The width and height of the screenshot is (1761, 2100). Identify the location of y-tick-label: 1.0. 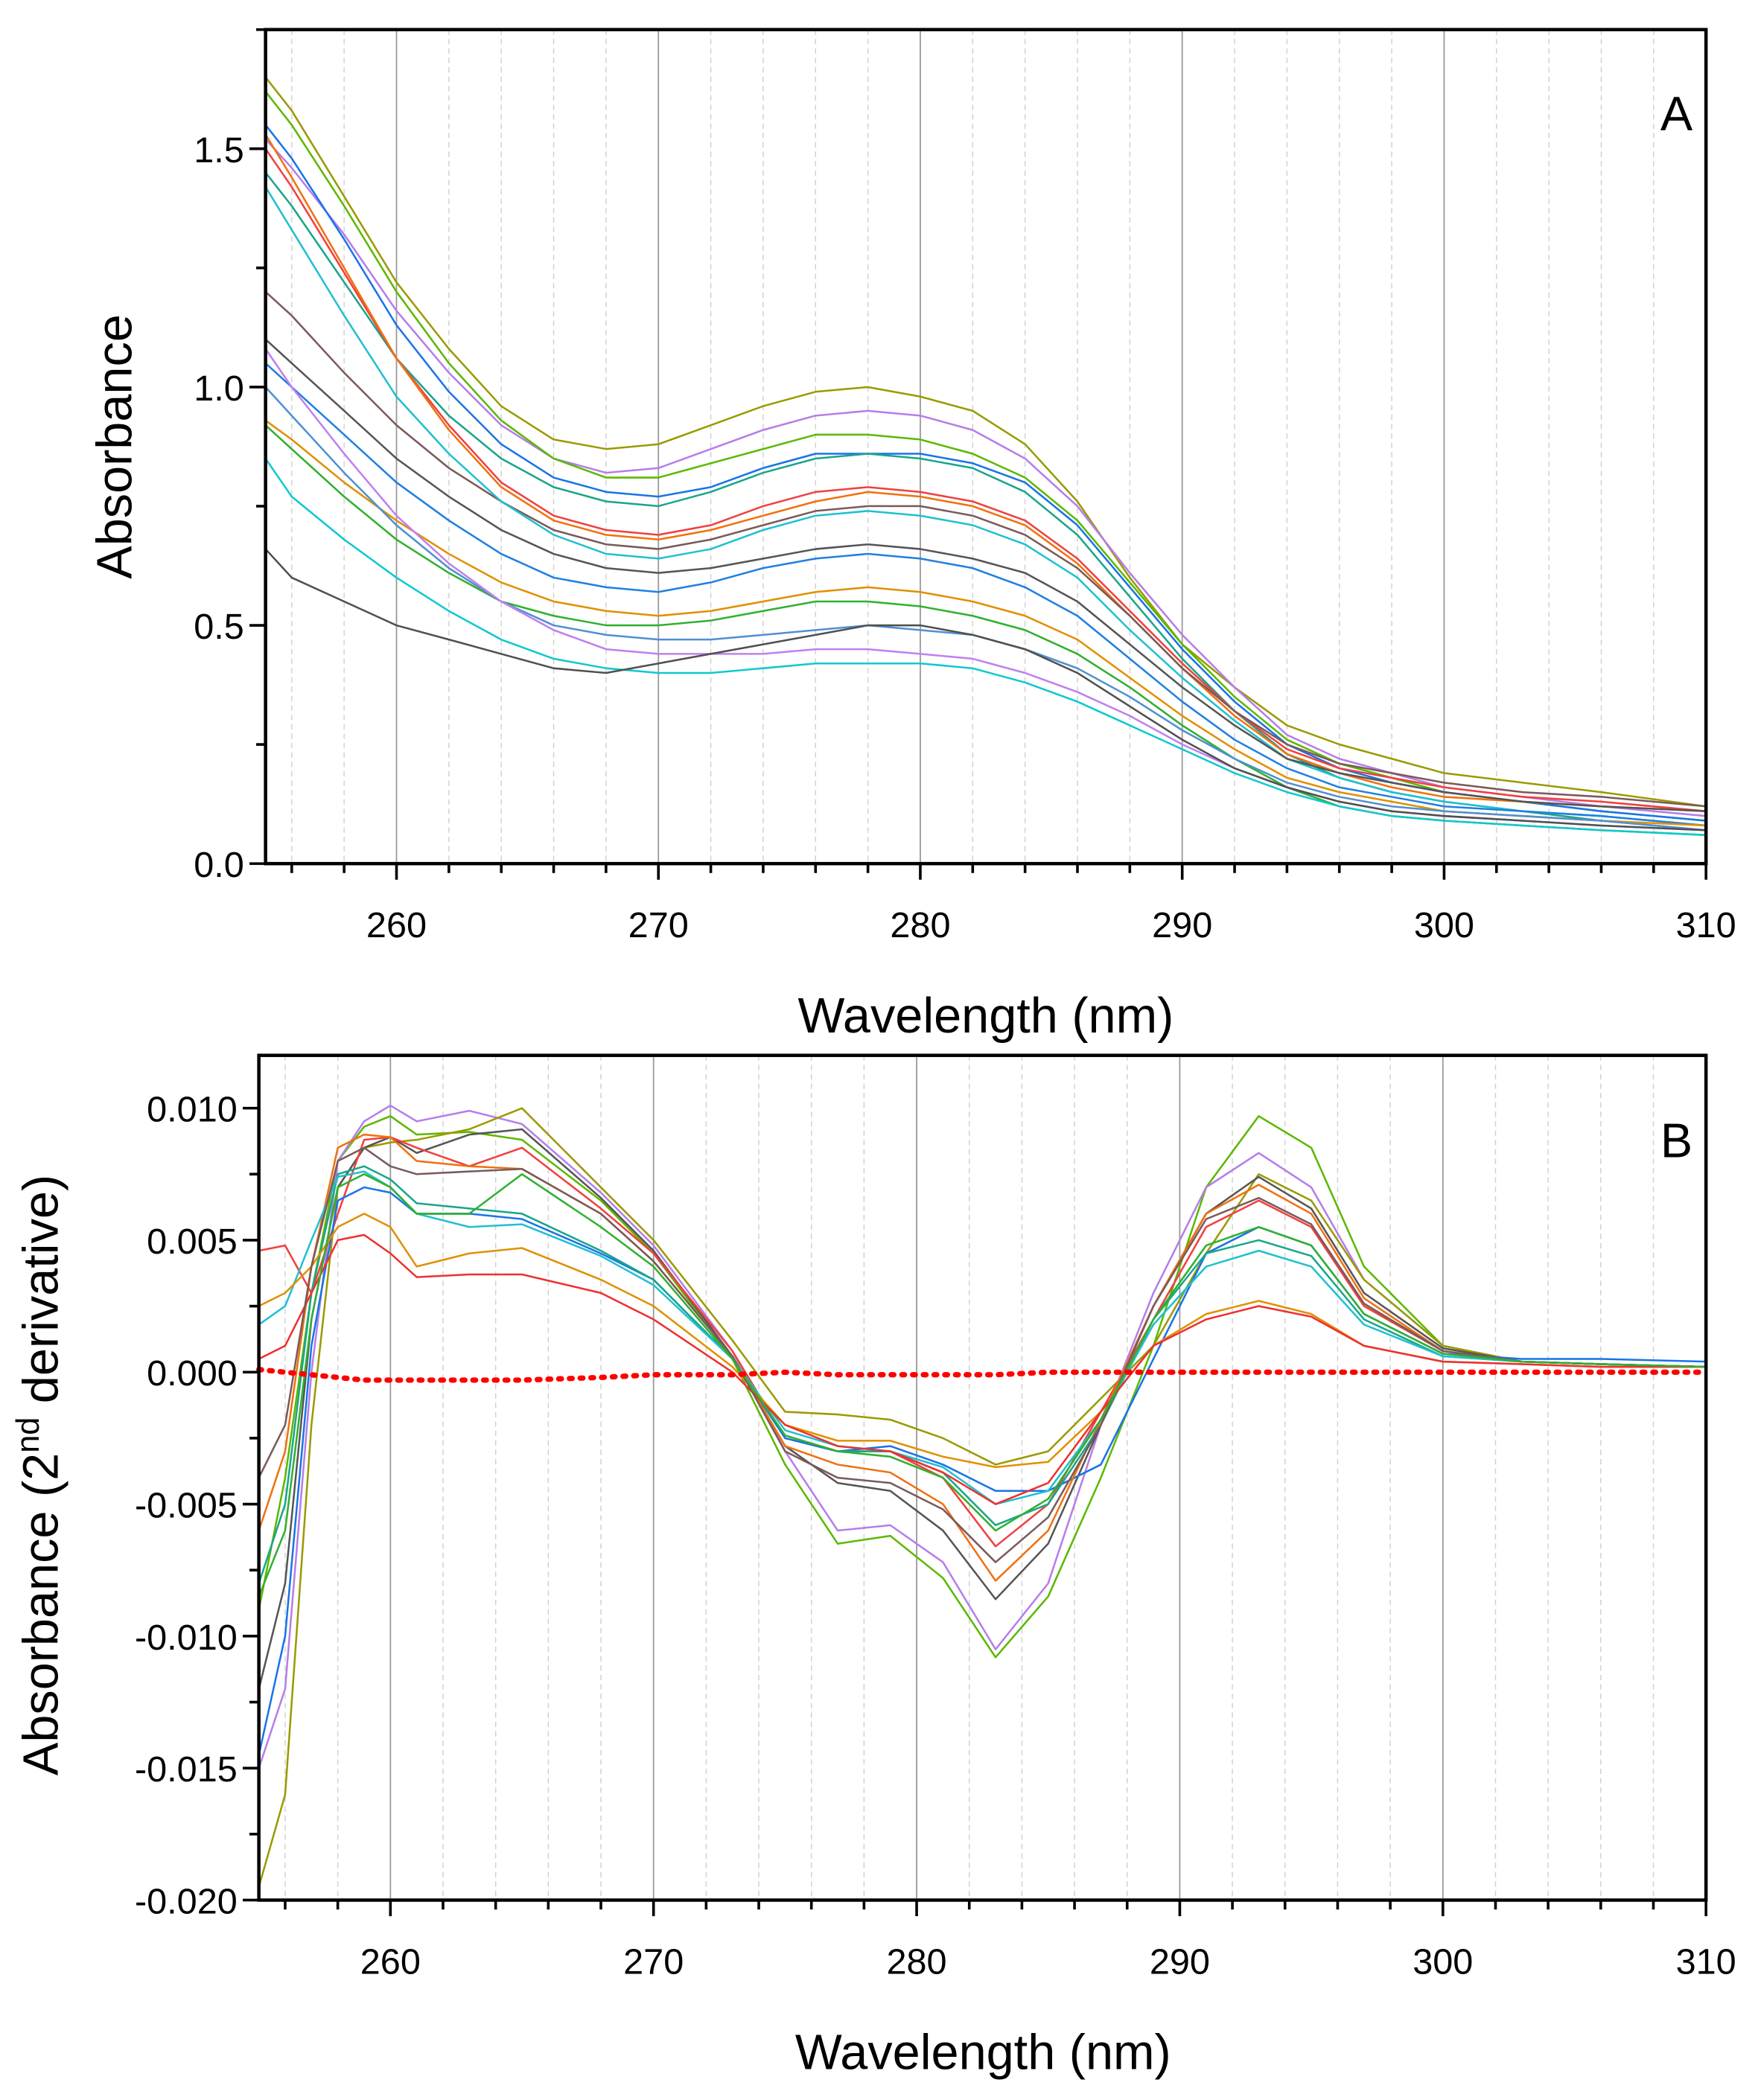
(219, 388).